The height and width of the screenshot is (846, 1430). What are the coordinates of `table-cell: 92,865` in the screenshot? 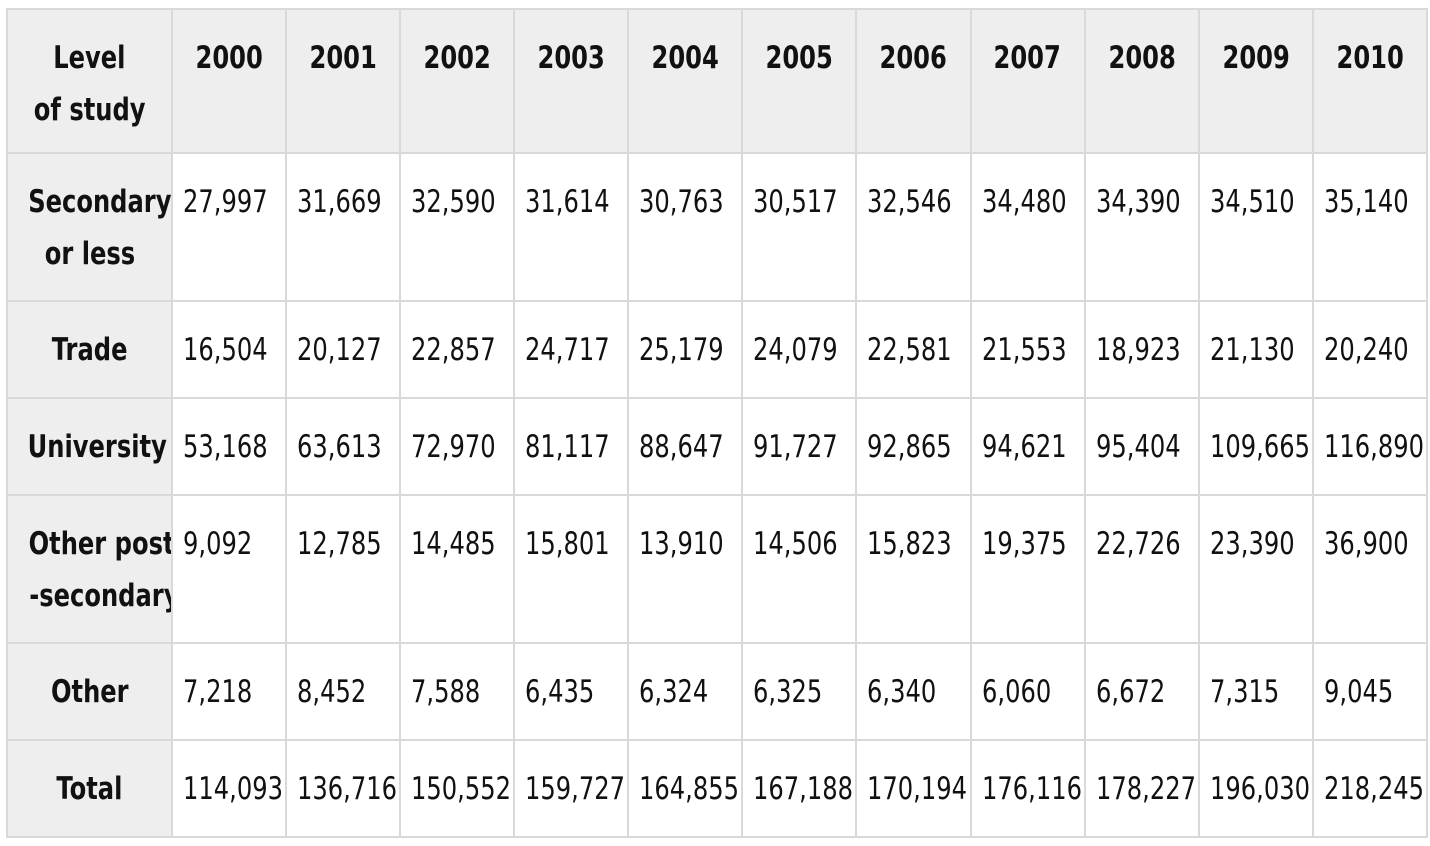 It's located at (913, 446).